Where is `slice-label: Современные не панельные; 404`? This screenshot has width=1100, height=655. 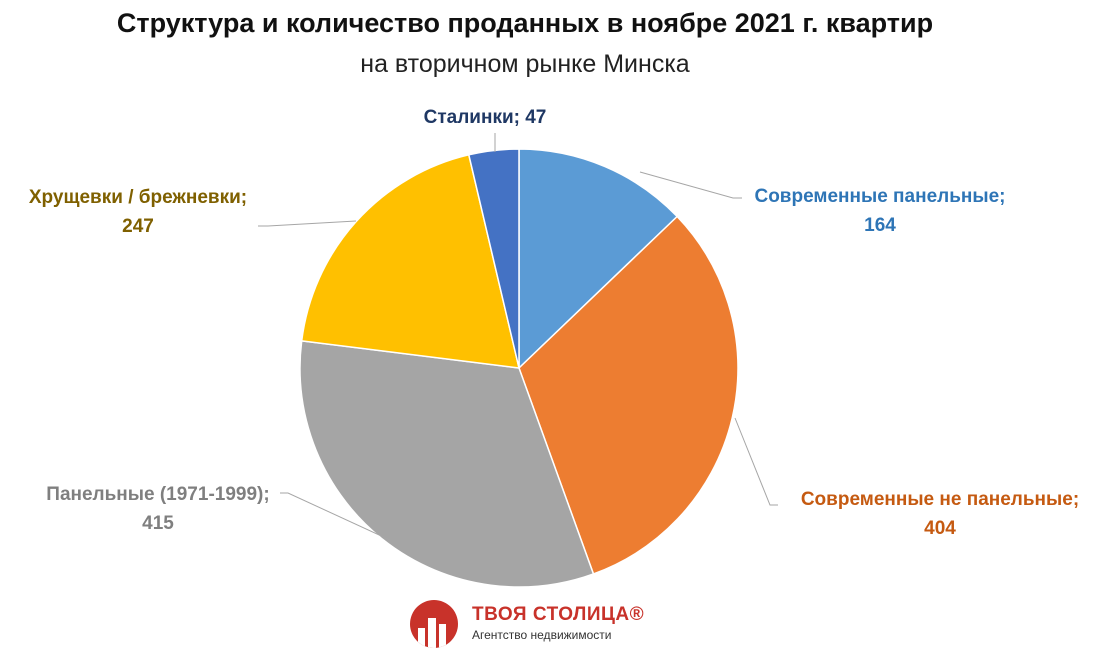
slice-label: Современные не панельные; 404 is located at coordinates (940, 514).